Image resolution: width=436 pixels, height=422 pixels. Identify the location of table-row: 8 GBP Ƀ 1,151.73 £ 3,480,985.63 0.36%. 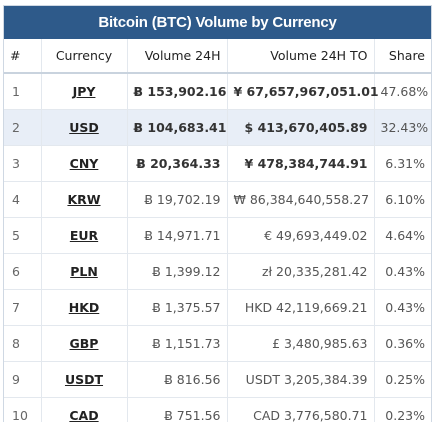
(217, 343).